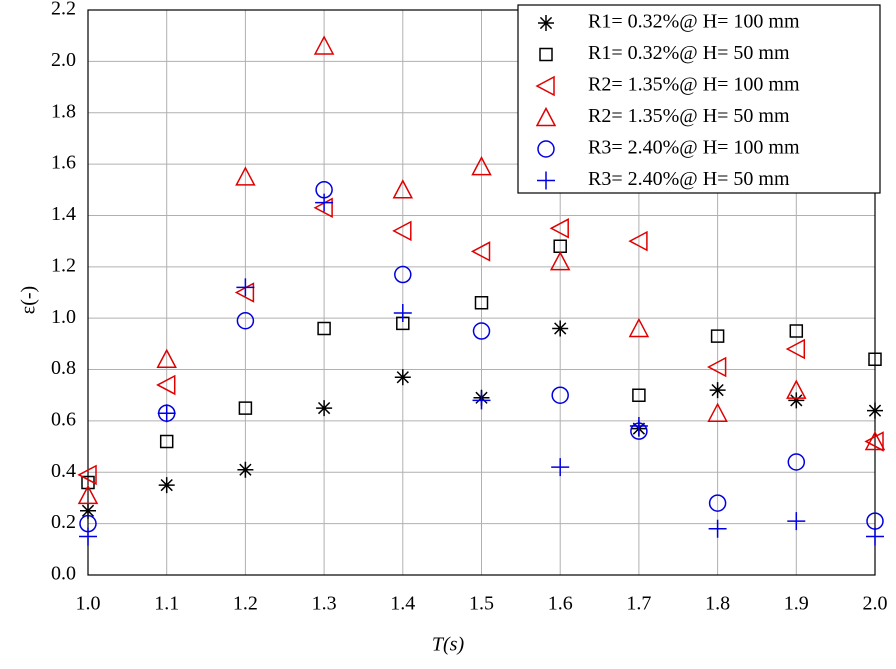  What do you see at coordinates (63, 111) in the screenshot?
I see `y-tick-label: 1.8` at bounding box center [63, 111].